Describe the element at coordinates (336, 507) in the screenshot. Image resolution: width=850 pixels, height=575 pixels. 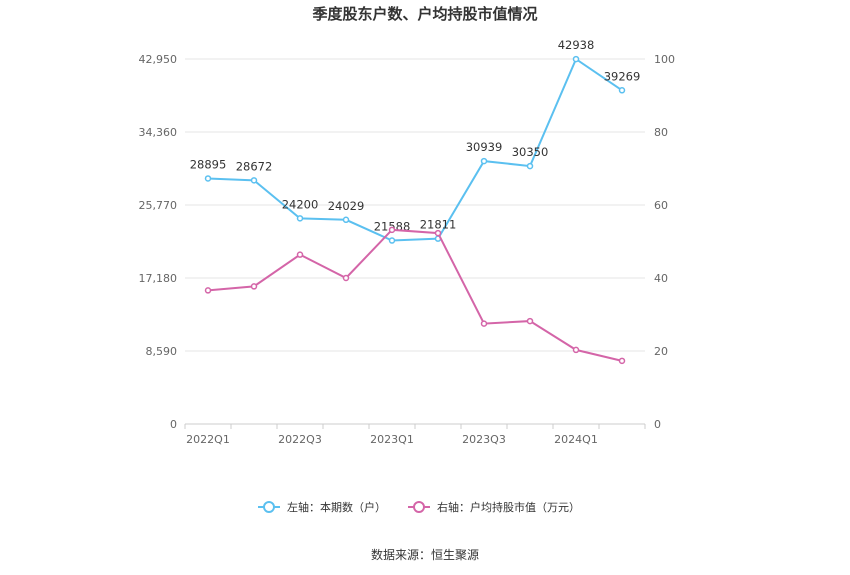
I see `legend-label: 左轴：本期数（户）` at that location.